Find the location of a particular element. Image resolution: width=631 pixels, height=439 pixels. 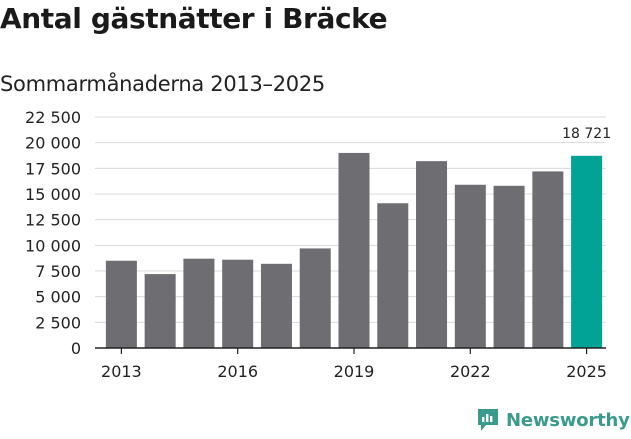

bar-2018 is located at coordinates (315, 298).